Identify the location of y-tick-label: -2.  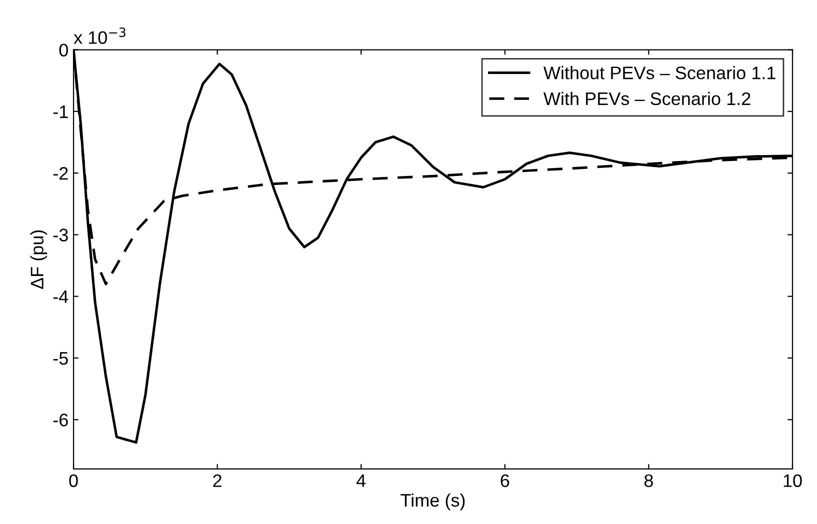
(60, 173).